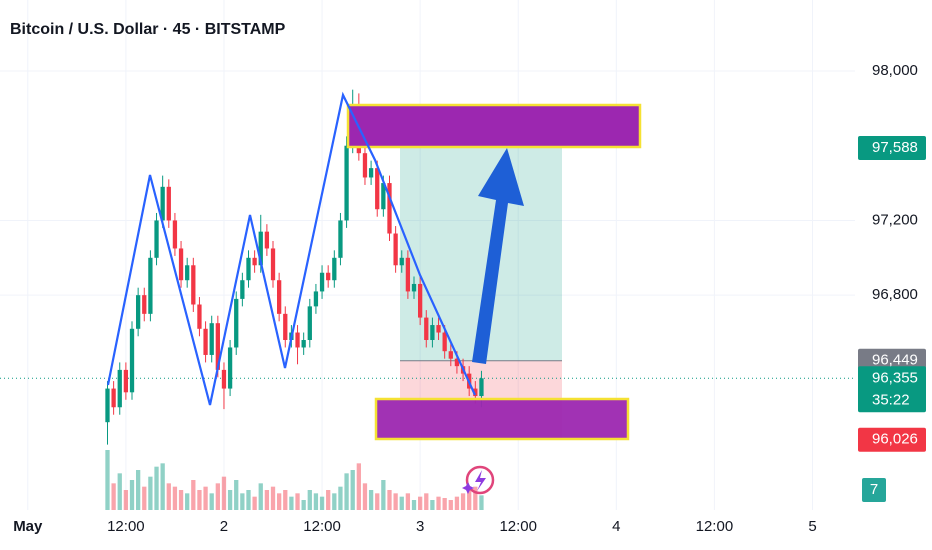  Describe the element at coordinates (892, 389) in the screenshot. I see `price-badge` at that location.